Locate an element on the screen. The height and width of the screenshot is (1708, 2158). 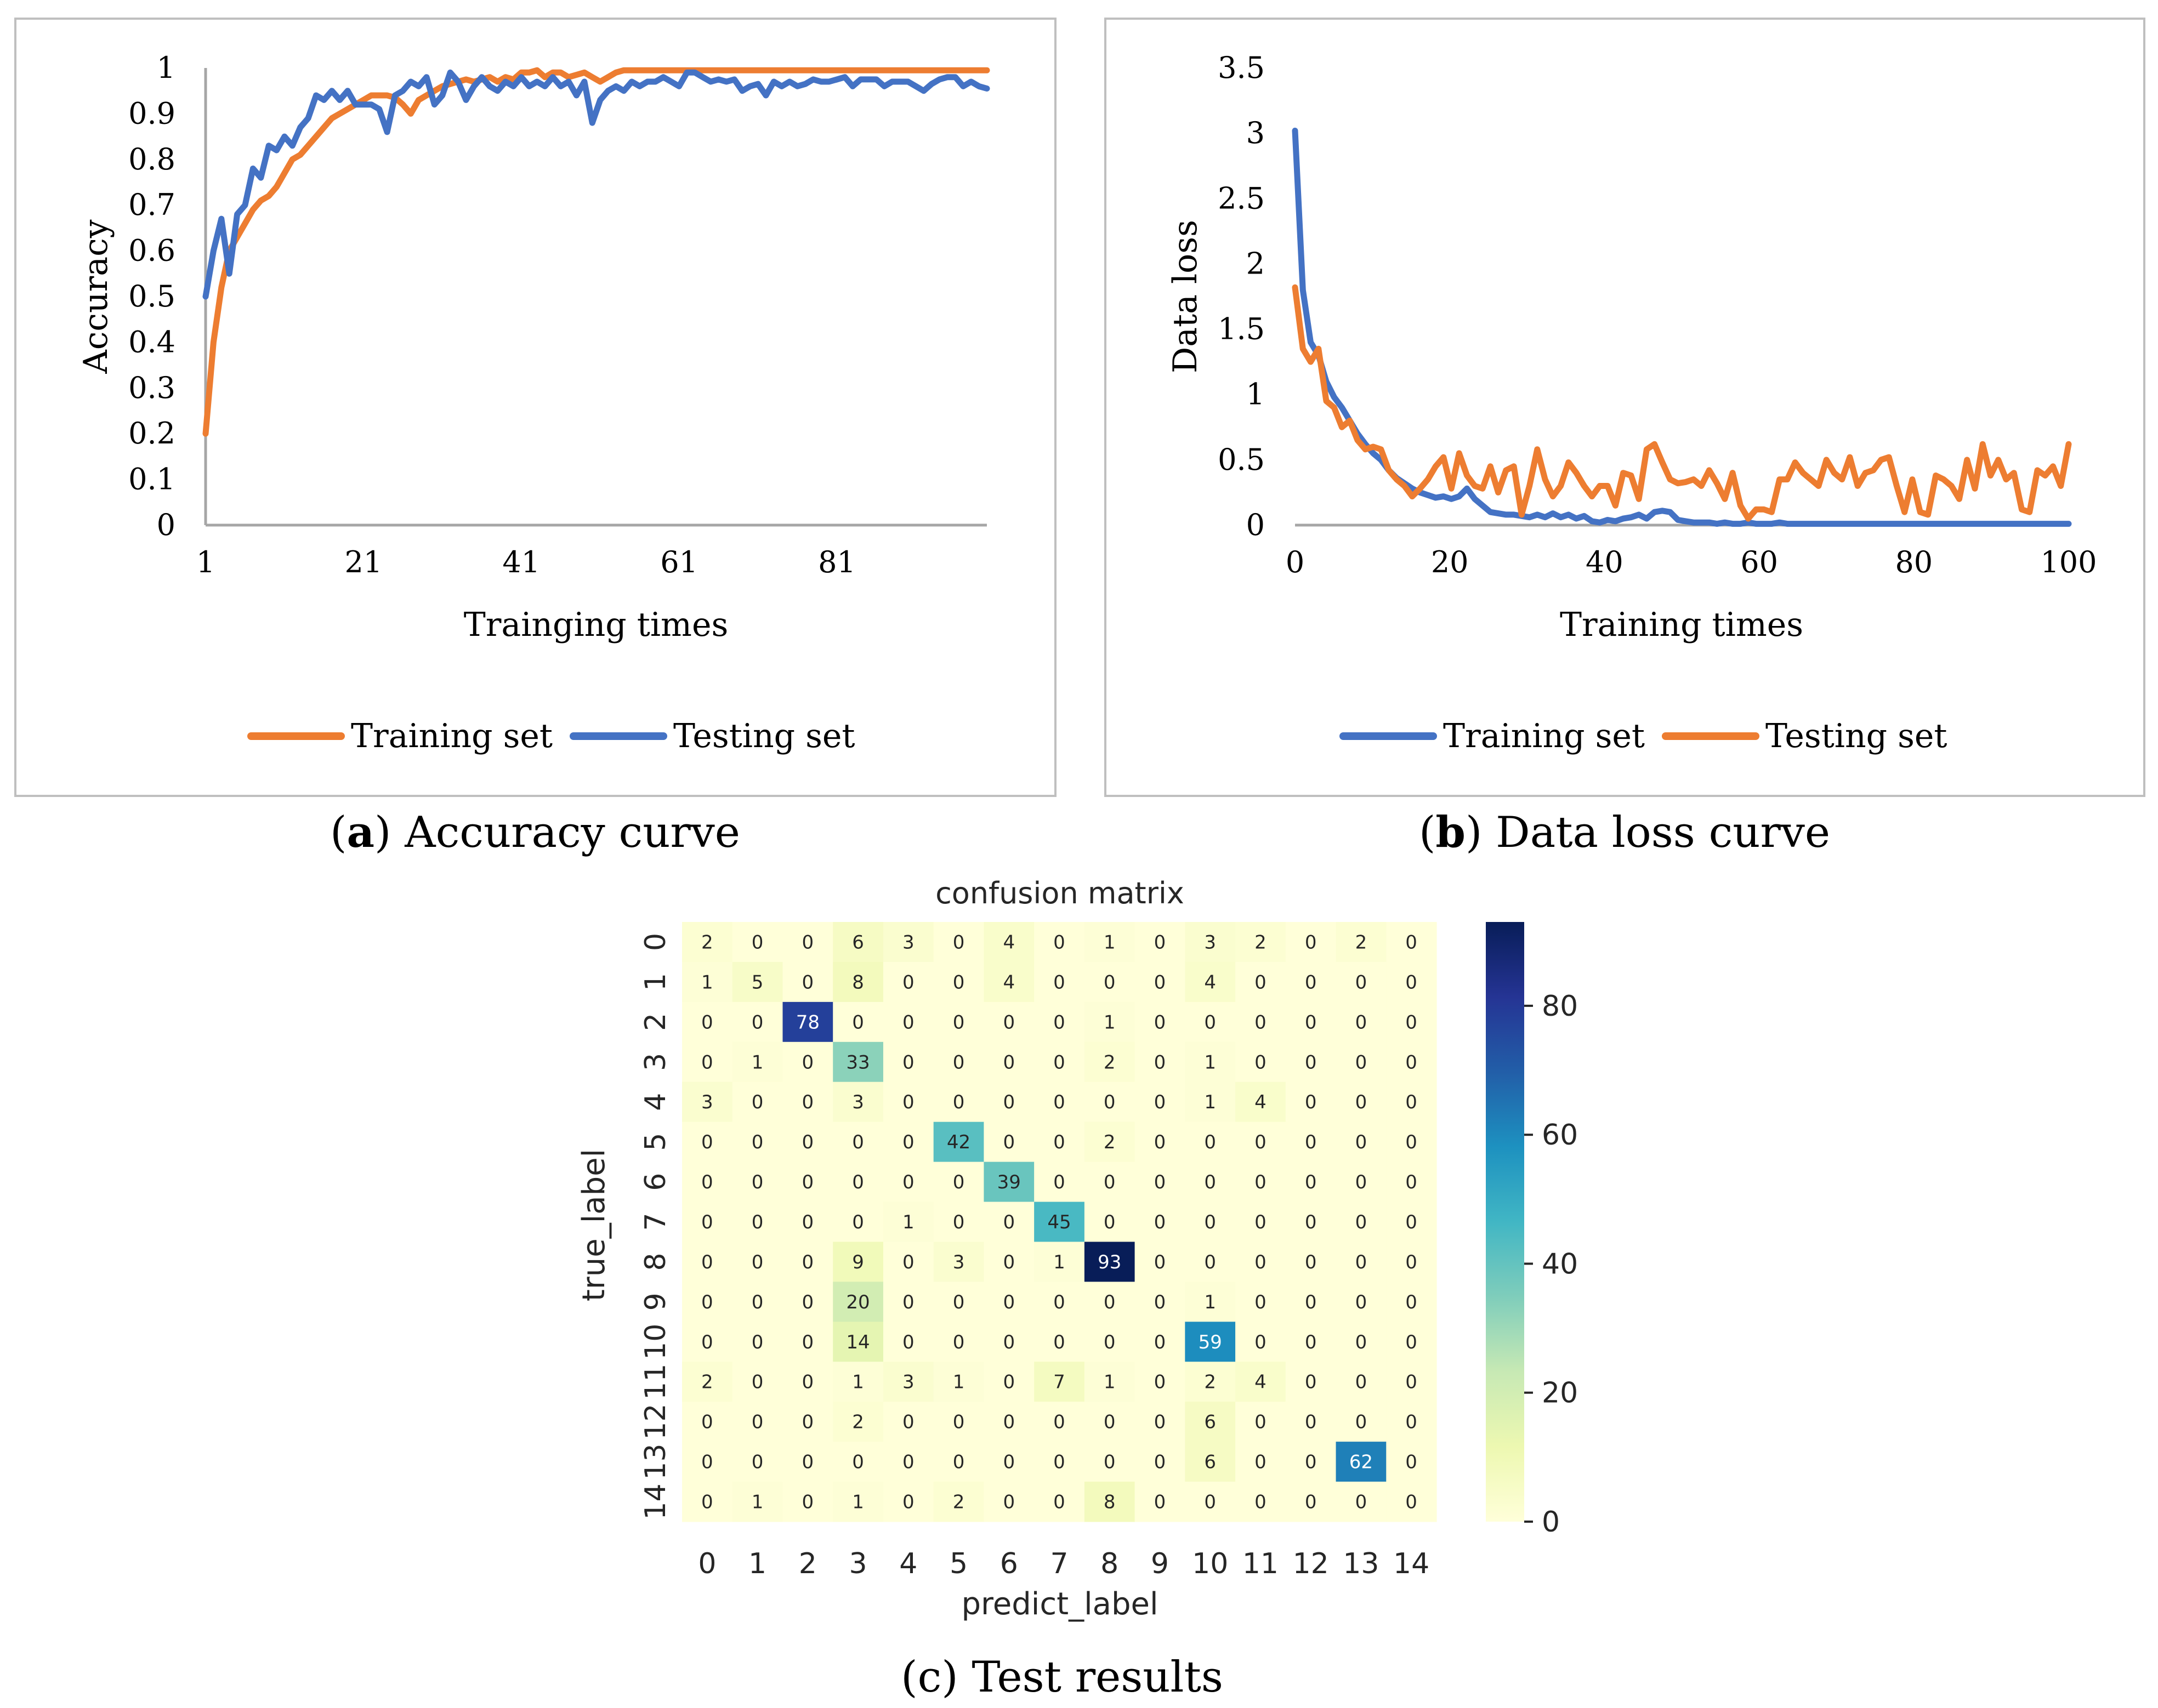
heatmap-x-tick-12: 12 is located at coordinates (1311, 1563).